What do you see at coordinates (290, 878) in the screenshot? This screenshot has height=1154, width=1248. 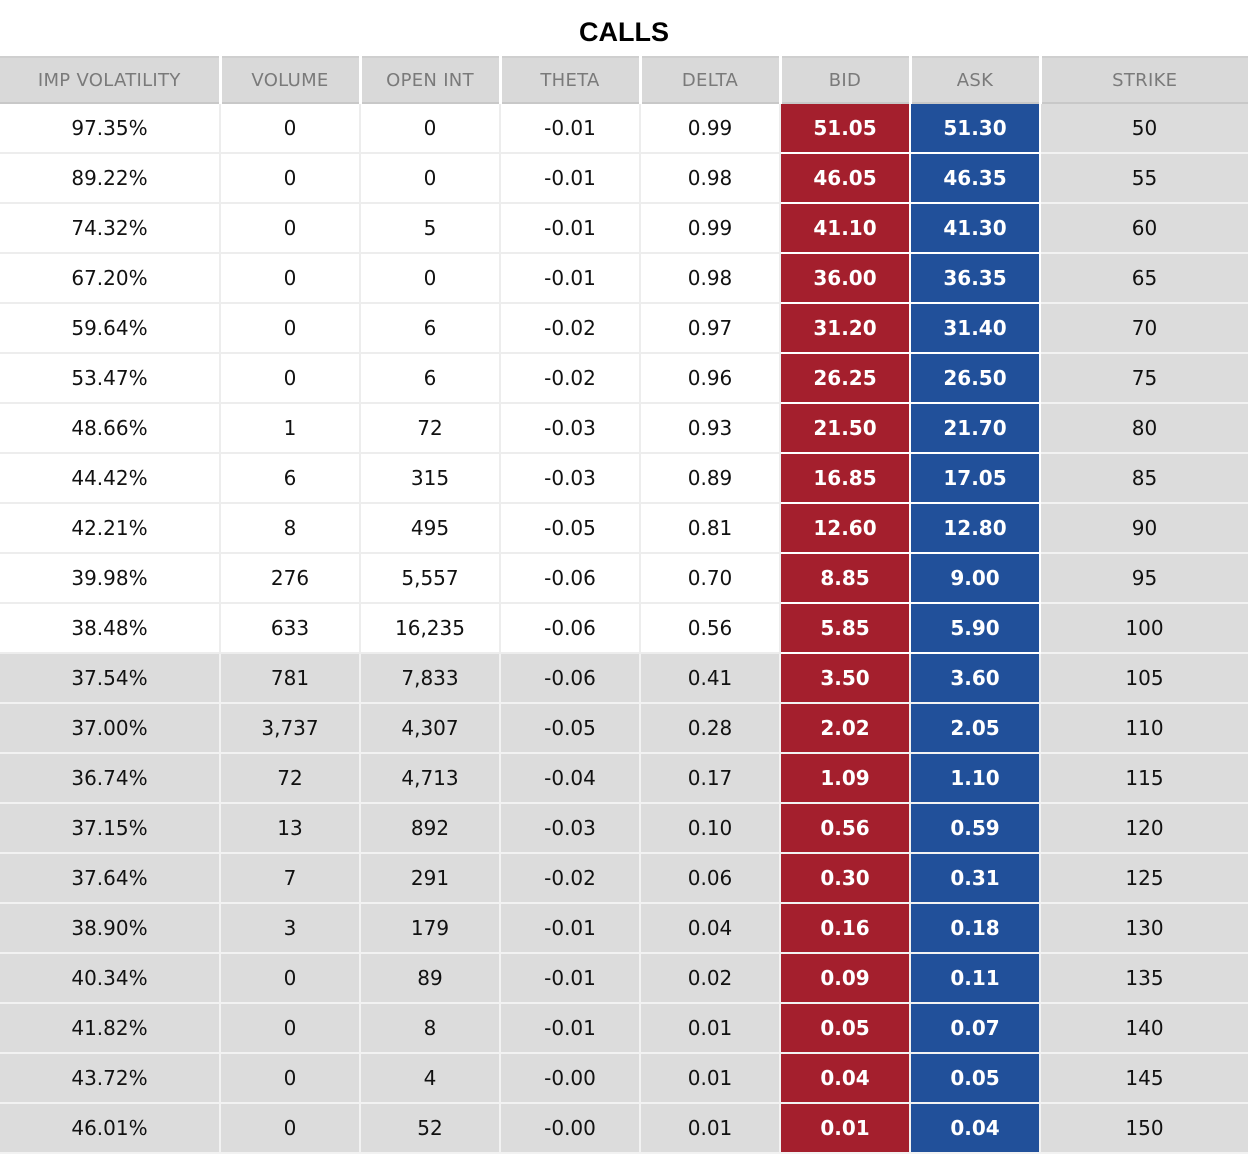 I see `volume-cell: 7` at bounding box center [290, 878].